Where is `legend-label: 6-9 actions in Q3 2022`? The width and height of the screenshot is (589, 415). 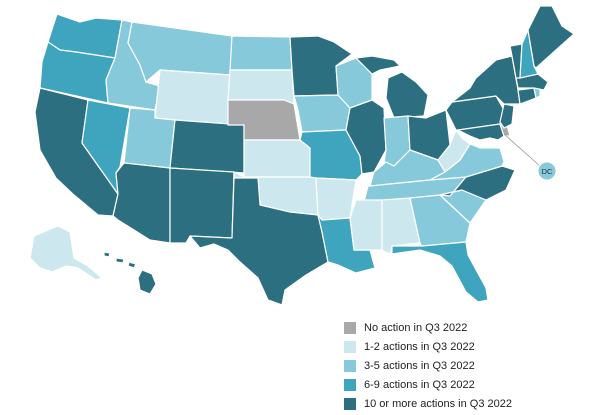 legend-label: 6-9 actions in Q3 2022 is located at coordinates (419, 384).